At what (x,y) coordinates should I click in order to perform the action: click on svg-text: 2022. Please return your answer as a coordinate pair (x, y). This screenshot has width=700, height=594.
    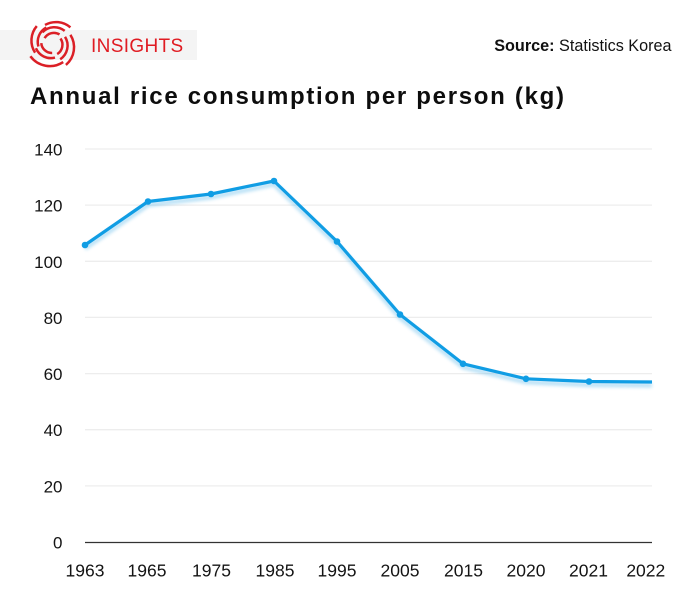
    Looking at the image, I should click on (645, 571).